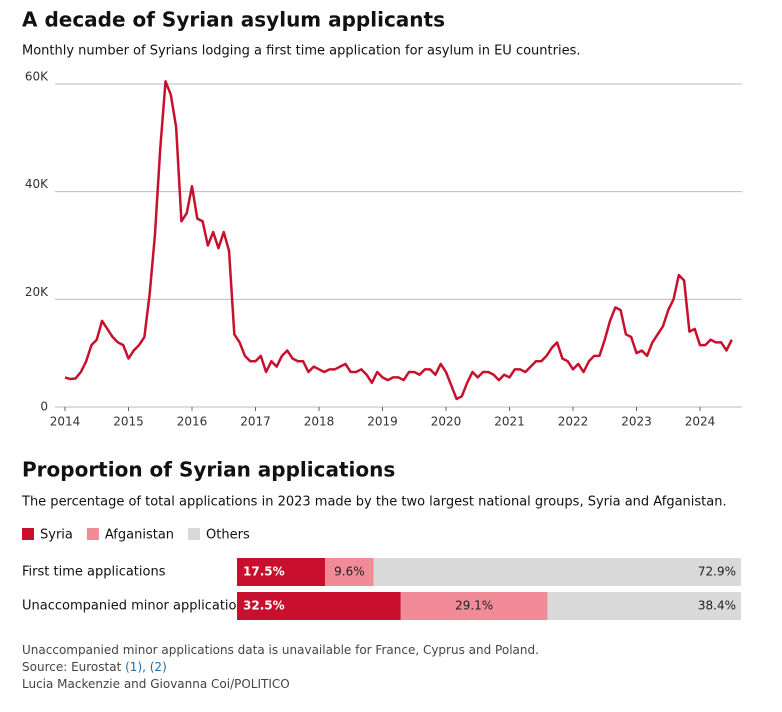 The image size is (782, 712). Describe the element at coordinates (264, 572) in the screenshot. I see `value-label: 17.5%` at that location.